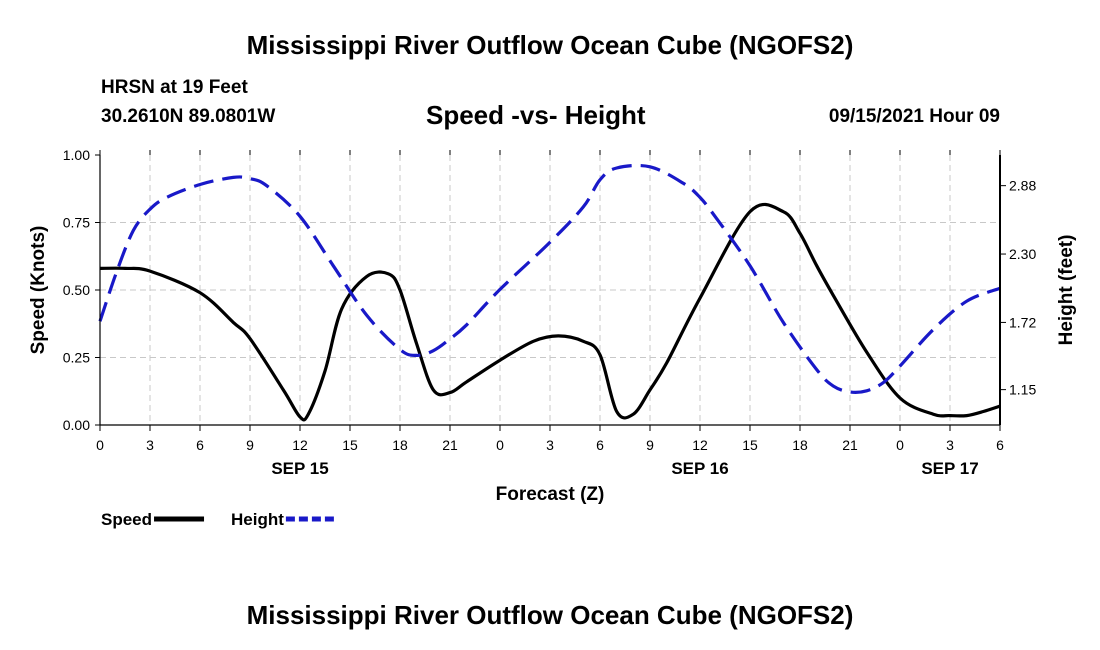 Image resolution: width=1100 pixels, height=650 pixels. I want to click on y2-axis-label: Height (feet), so click(1066, 290).